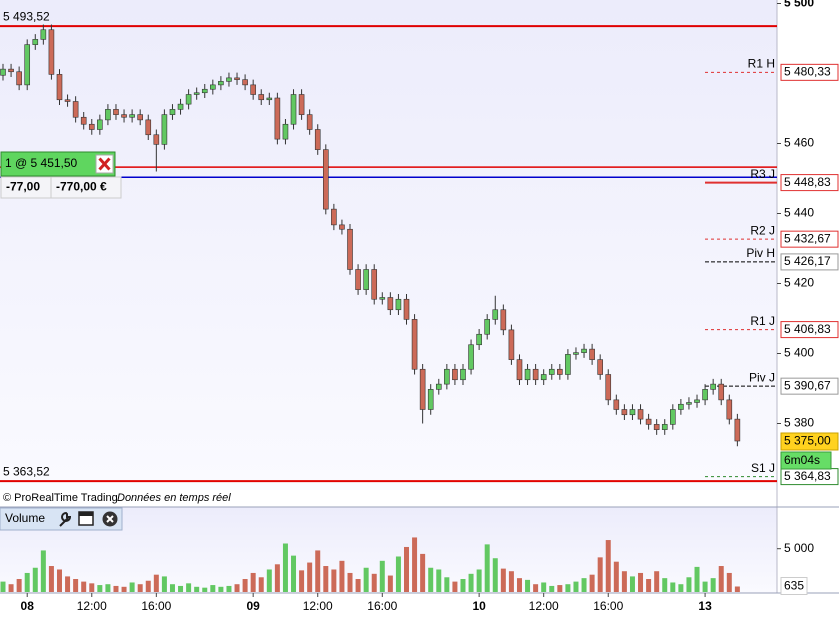 This screenshot has width=839, height=622. Describe the element at coordinates (65, 519) in the screenshot. I see `settings-icon` at that location.